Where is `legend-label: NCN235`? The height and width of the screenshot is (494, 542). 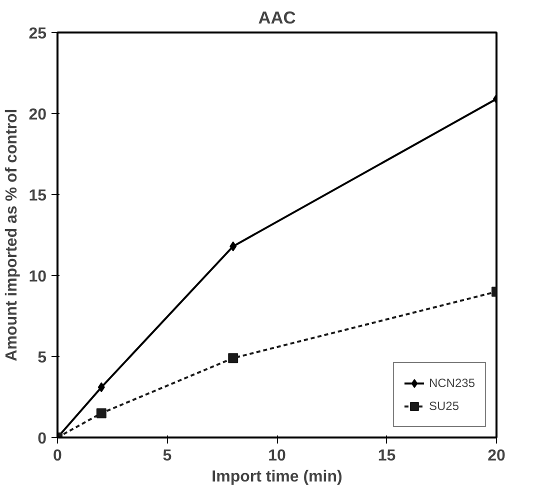
legend-label: NCN235 is located at coordinates (451, 383).